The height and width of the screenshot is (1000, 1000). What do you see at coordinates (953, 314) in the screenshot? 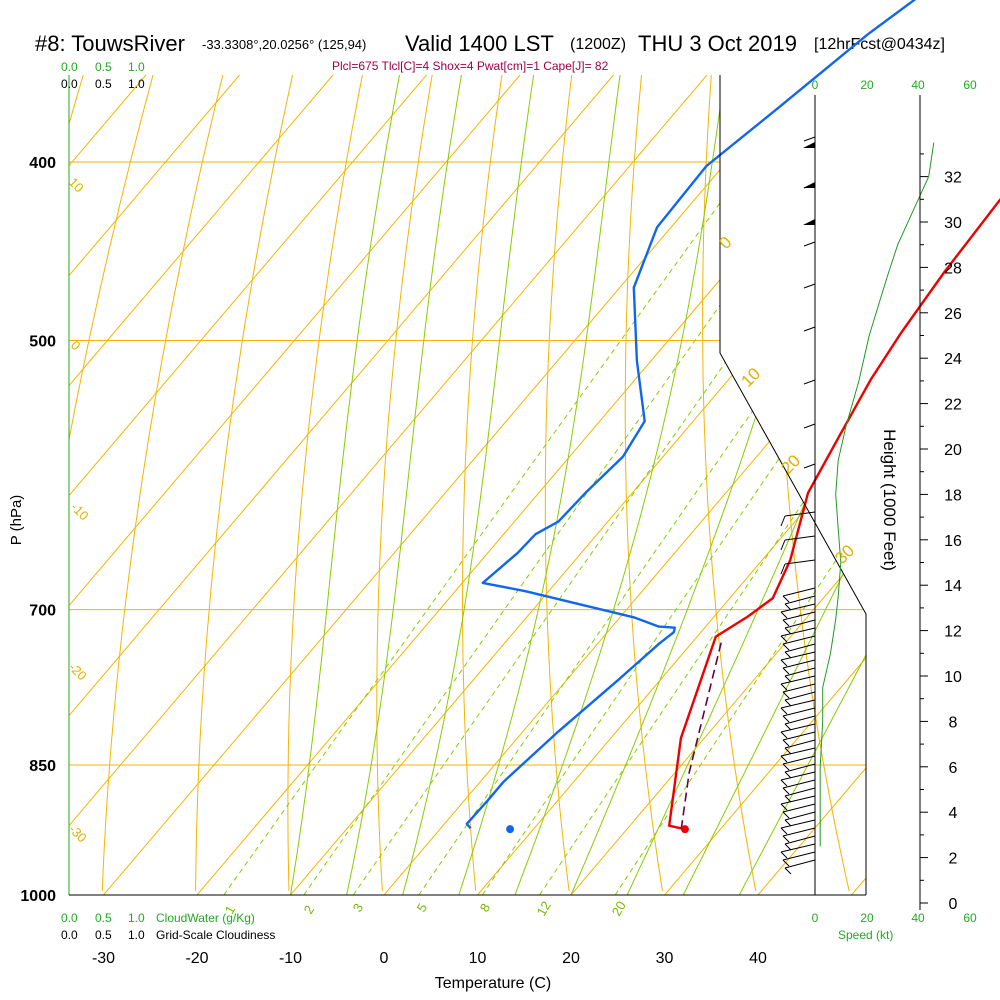
I see `height-tick-26: 26` at bounding box center [953, 314].